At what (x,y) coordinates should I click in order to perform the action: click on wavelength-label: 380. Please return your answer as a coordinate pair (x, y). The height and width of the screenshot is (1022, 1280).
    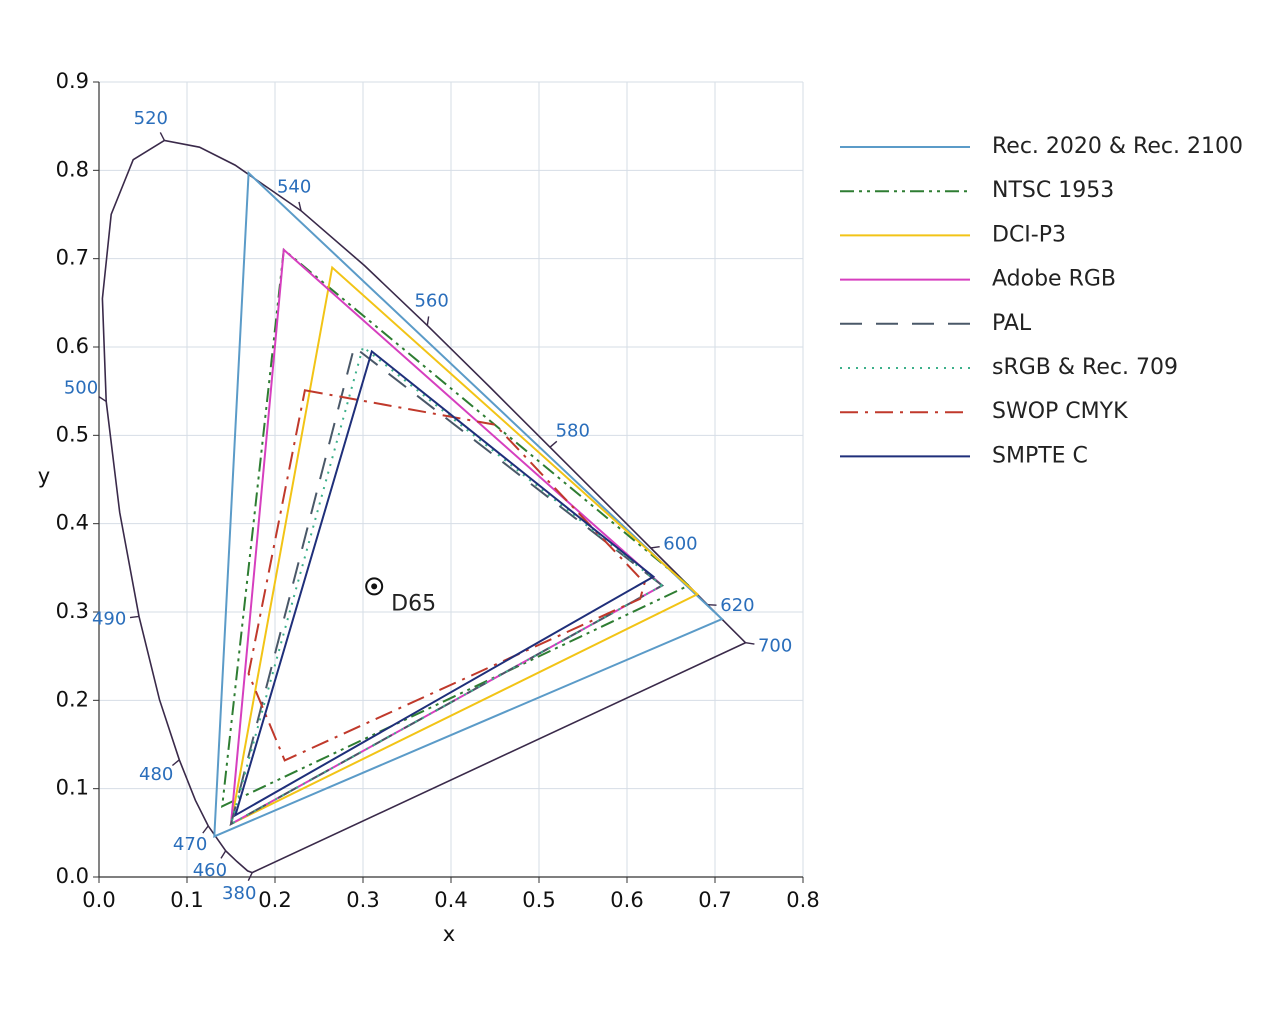
    Looking at the image, I should click on (239, 893).